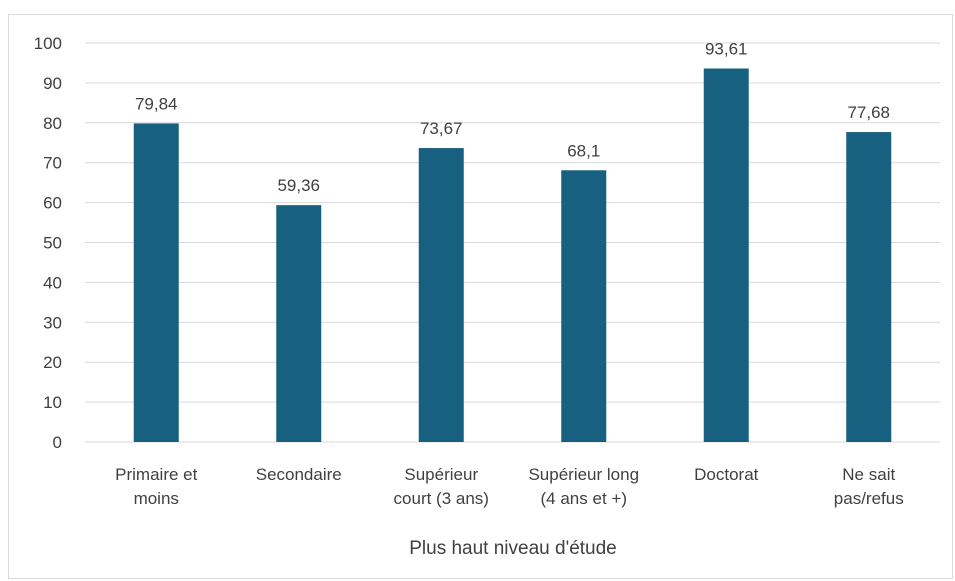 Image resolution: width=955 pixels, height=581 pixels. What do you see at coordinates (52, 243) in the screenshot?
I see `y-tick-label: 50` at bounding box center [52, 243].